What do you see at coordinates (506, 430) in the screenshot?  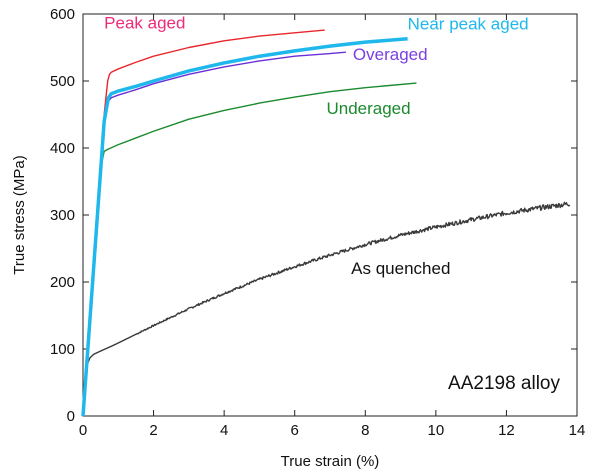 I see `x-tick-label: 12` at bounding box center [506, 430].